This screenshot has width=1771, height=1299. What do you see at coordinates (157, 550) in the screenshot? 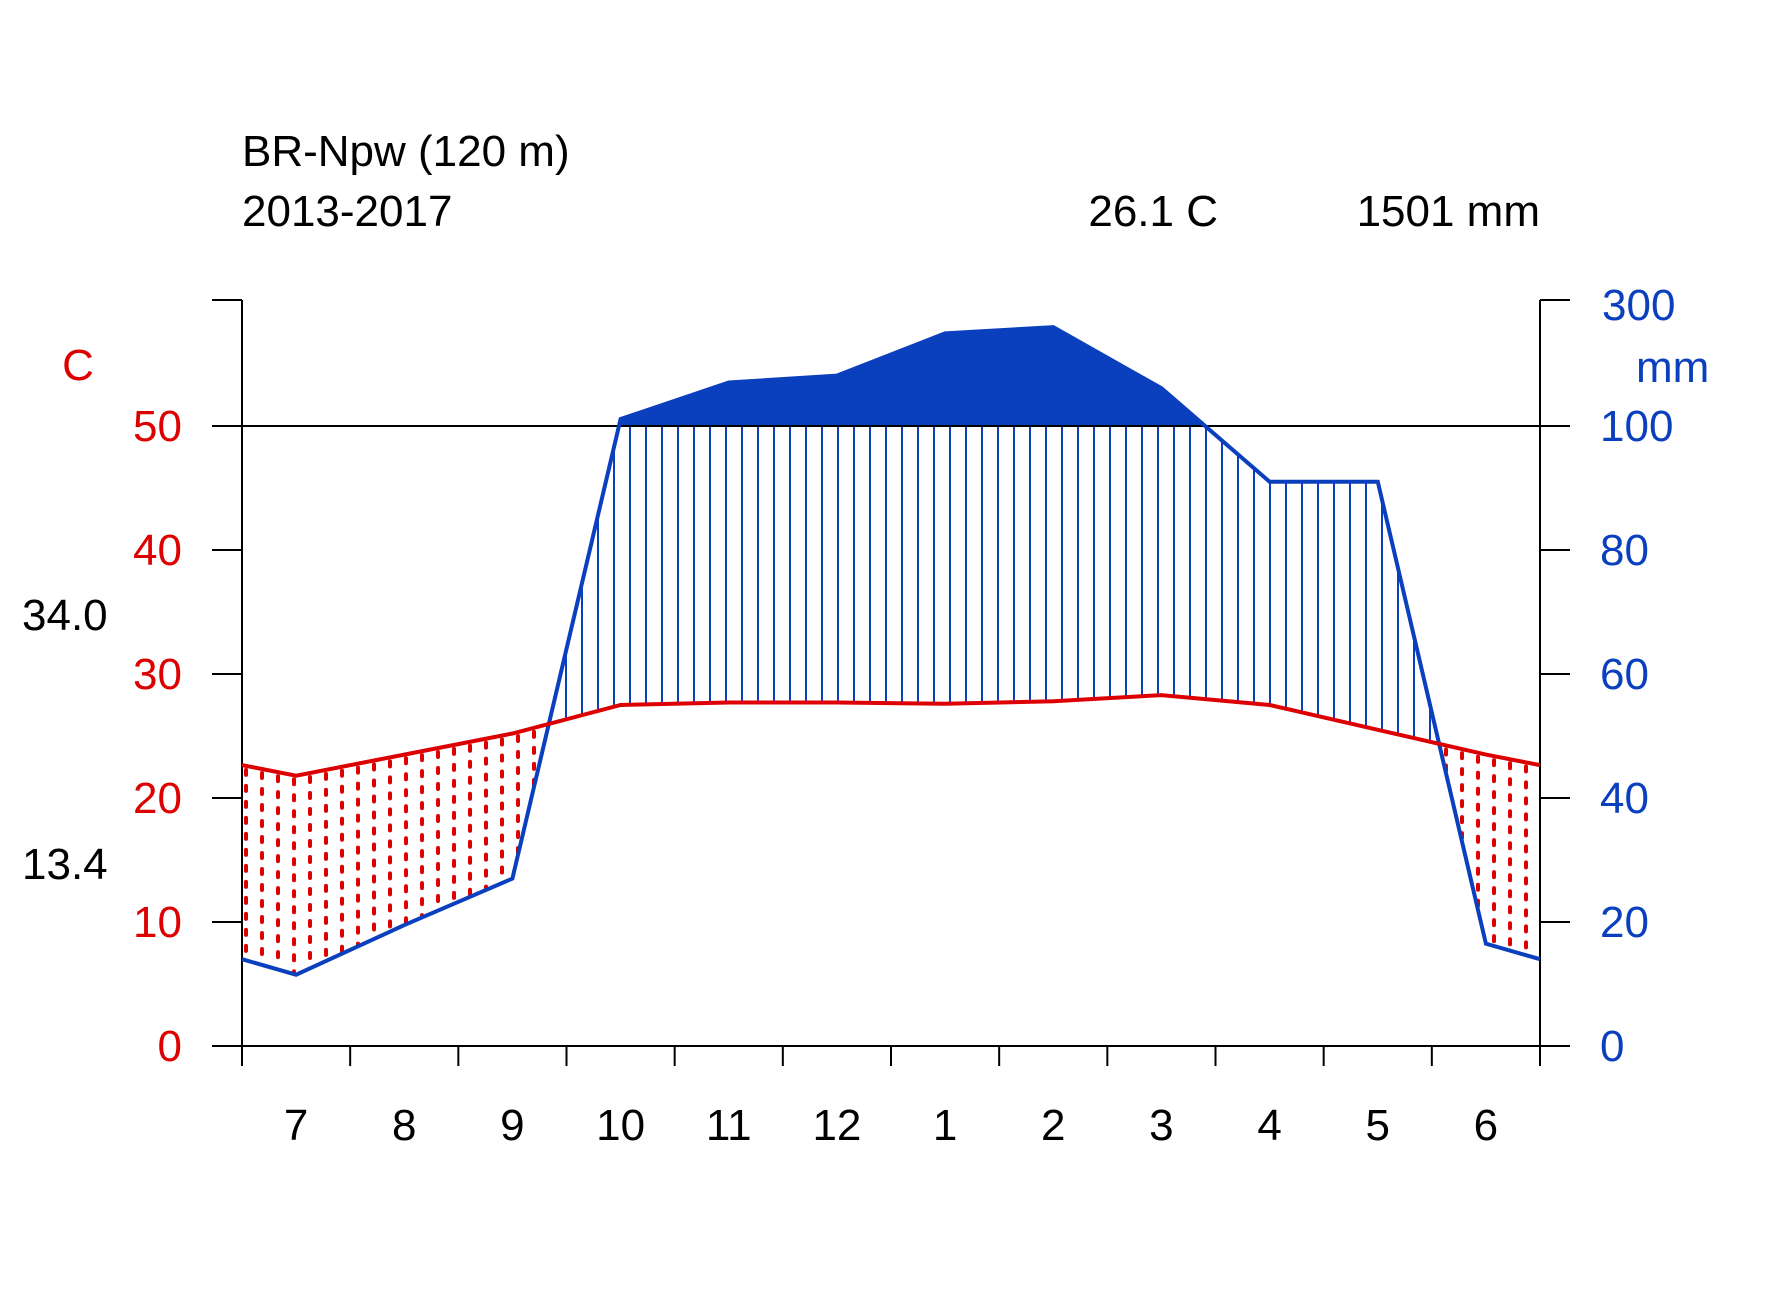
I see `temperature-tick-label: 40` at bounding box center [157, 550].